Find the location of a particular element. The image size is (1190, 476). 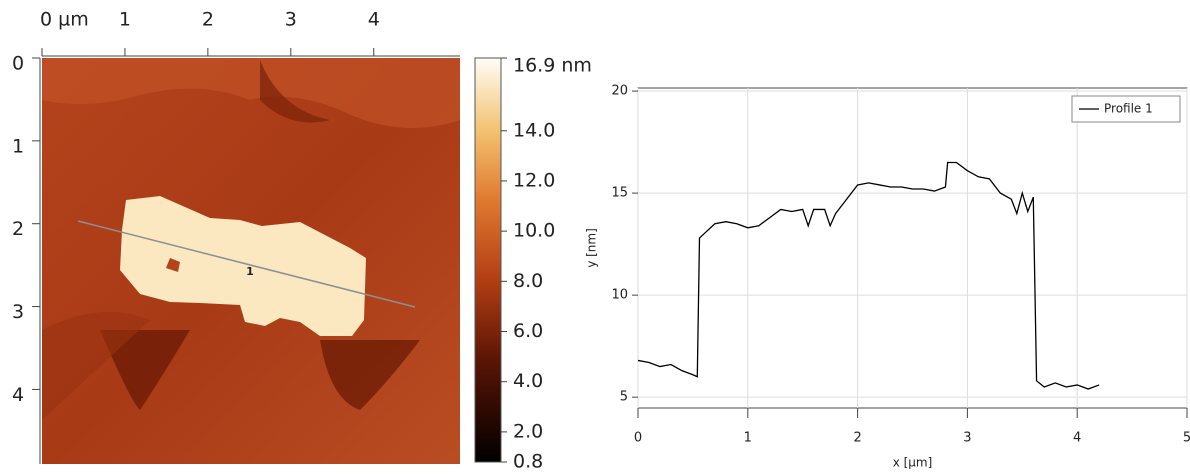

y-tick-label: 5 is located at coordinates (624, 397).